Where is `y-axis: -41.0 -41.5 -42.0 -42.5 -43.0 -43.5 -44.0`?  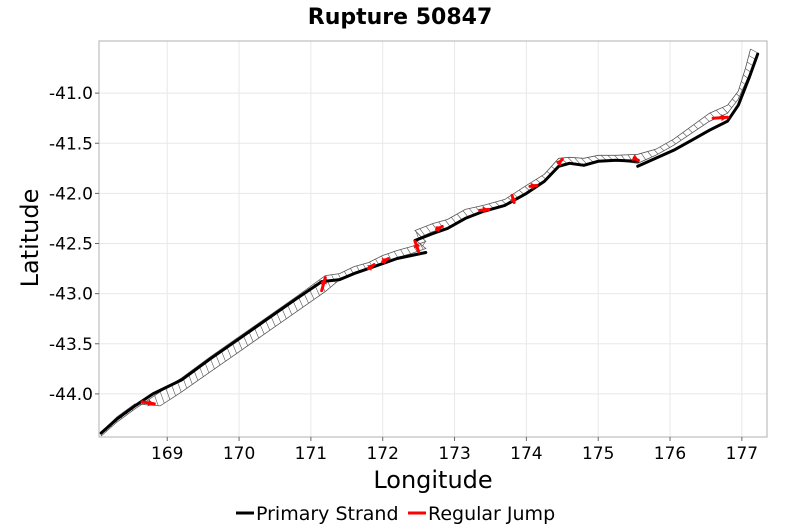 y-axis: -41.0 -41.5 -42.0 -42.5 -43.0 -43.5 -44.0 is located at coordinates (74, 244).